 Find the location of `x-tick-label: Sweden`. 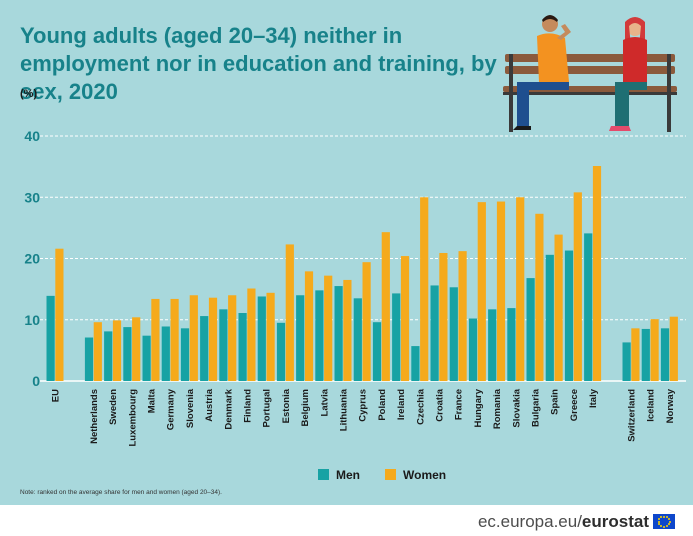

x-tick-label: Sweden is located at coordinates (113, 407).